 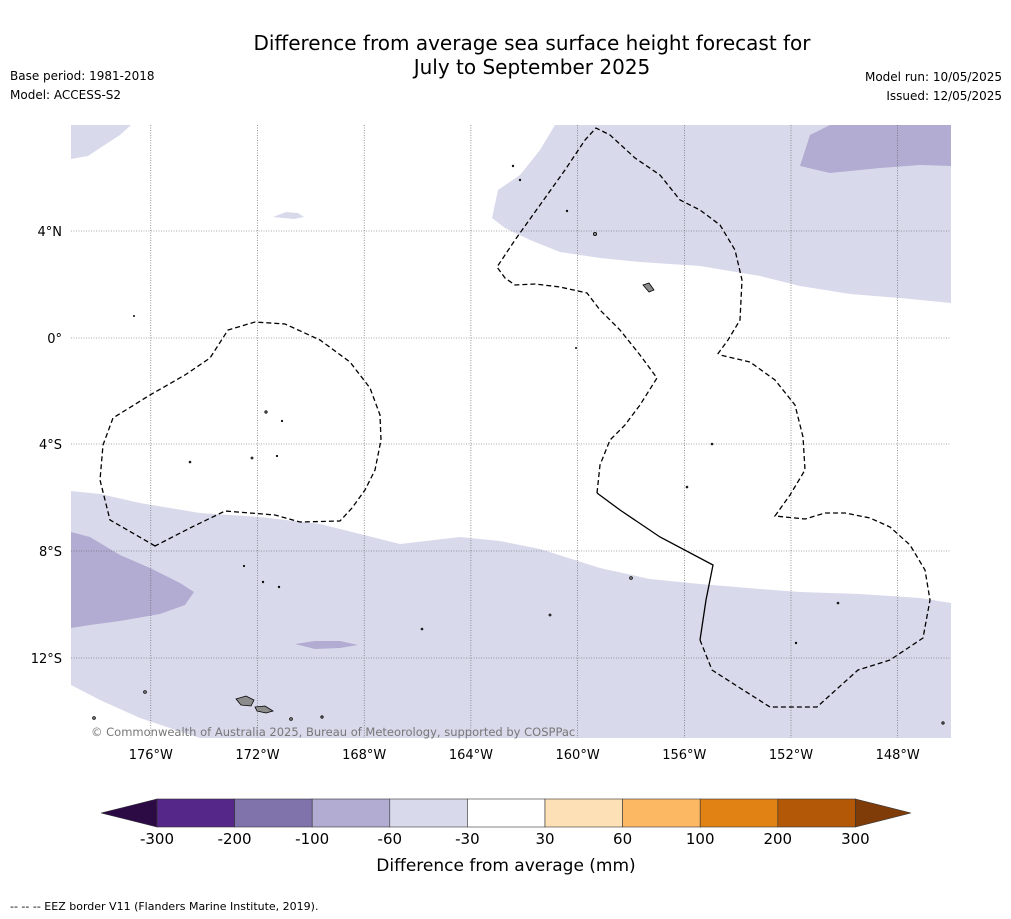 I want to click on title-line-2: July to September 2025, so click(x=532, y=67).